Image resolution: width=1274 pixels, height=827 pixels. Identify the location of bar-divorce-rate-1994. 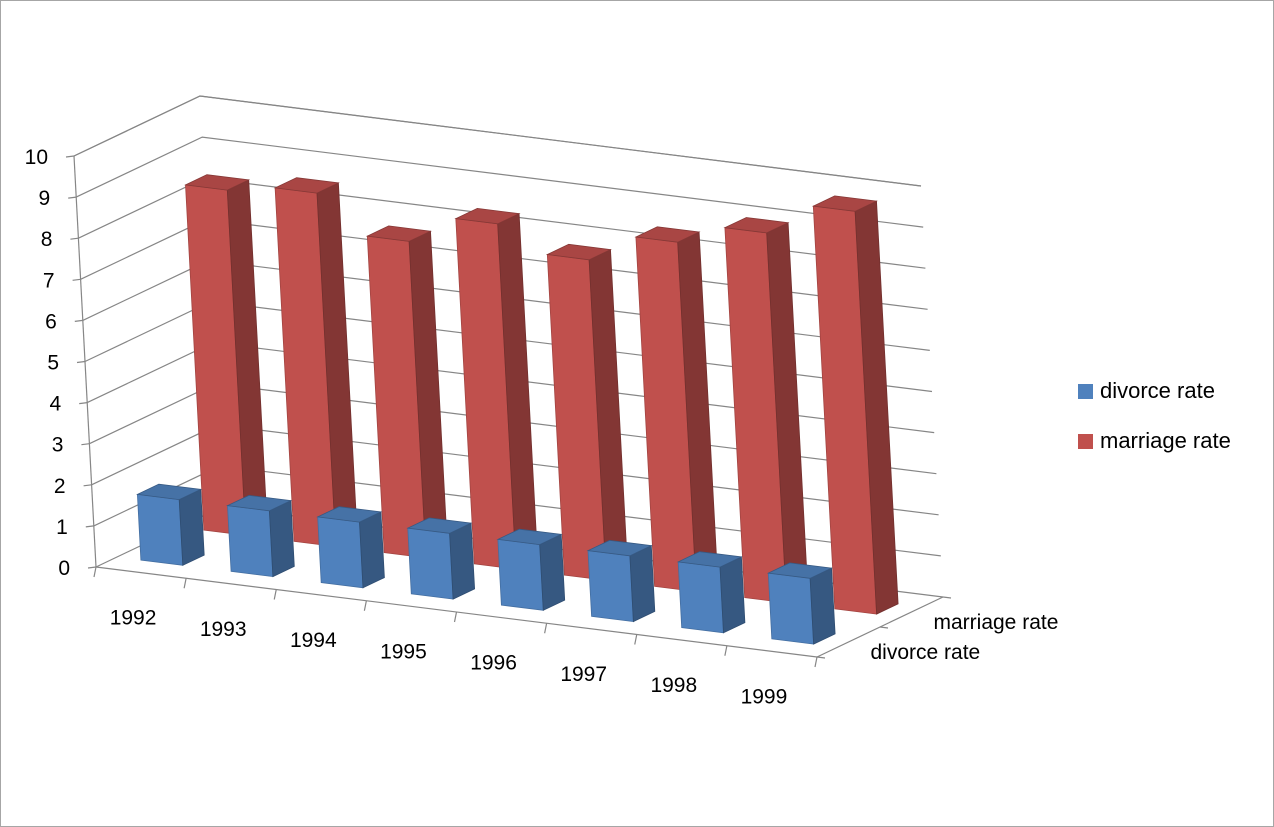
(350, 547).